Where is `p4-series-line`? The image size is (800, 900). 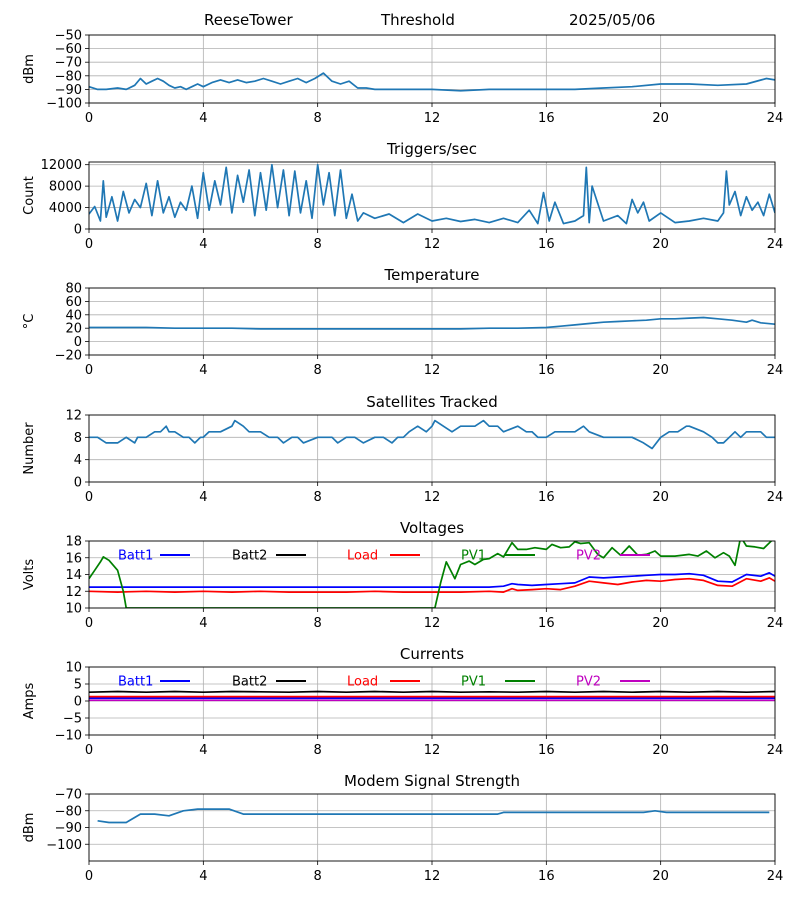
p4-series-line is located at coordinates (432, 434).